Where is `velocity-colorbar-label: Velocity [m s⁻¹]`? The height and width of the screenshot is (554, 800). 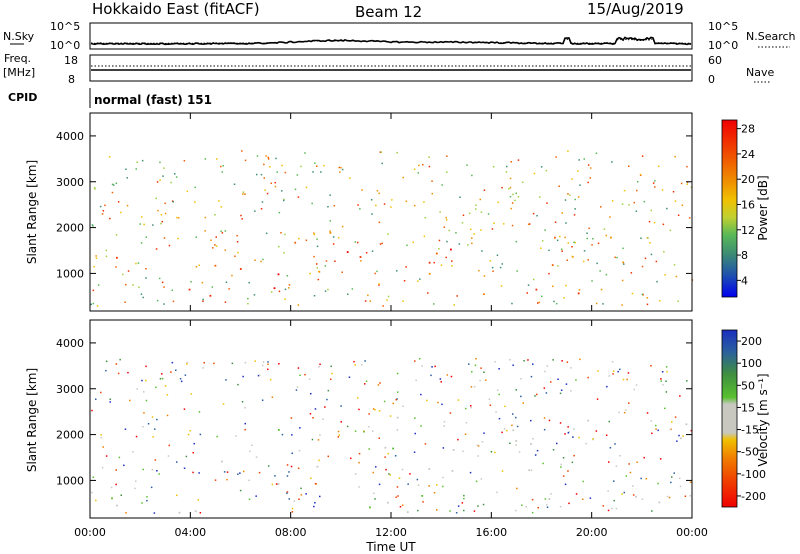
velocity-colorbar-label: Velocity [m s⁻¹] is located at coordinates (763, 419).